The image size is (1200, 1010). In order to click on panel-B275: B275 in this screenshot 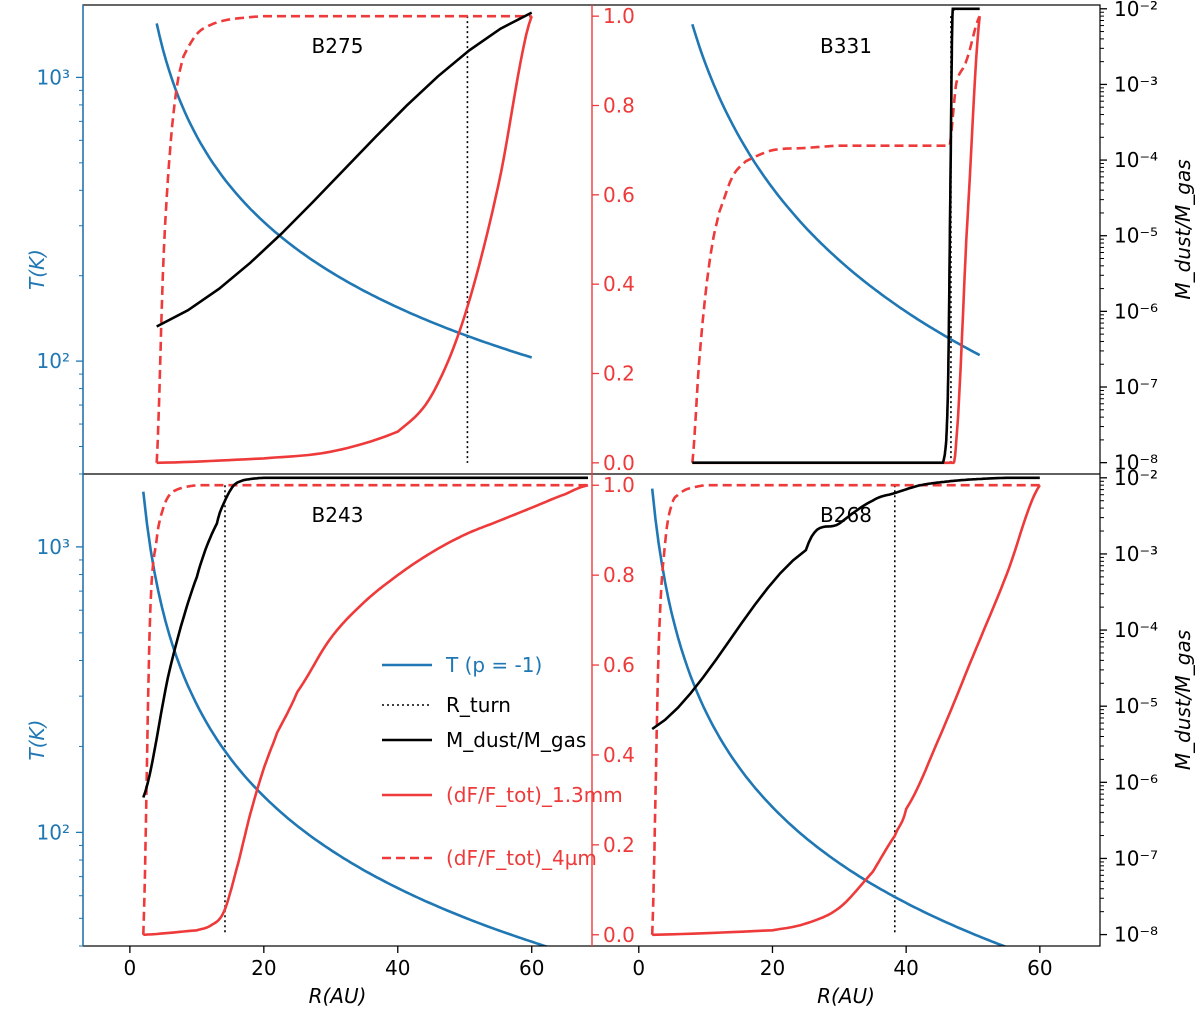, I will do `click(344, 238)`.